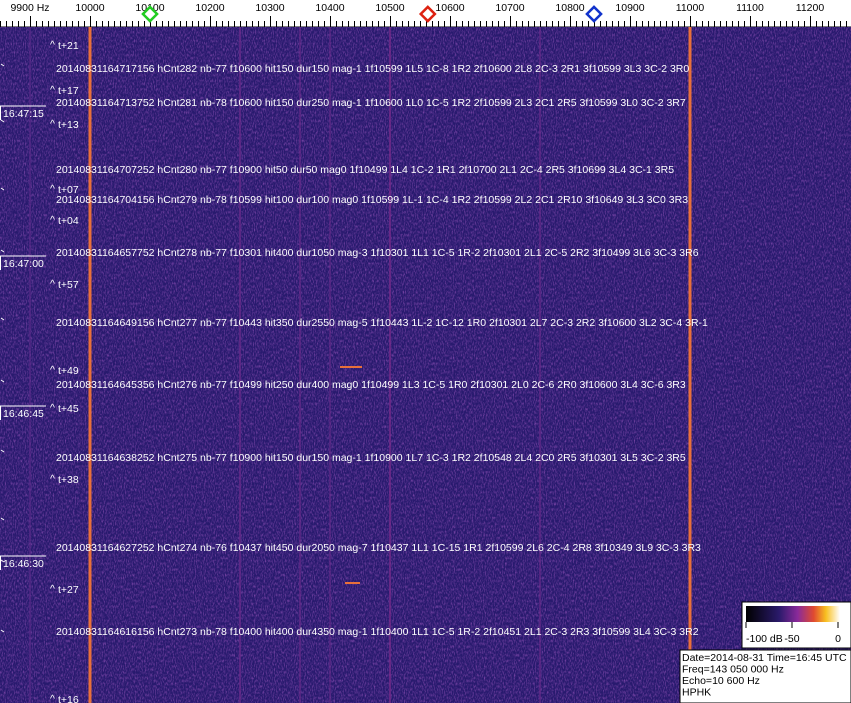 This screenshot has width=851, height=703. What do you see at coordinates (764, 639) in the screenshot?
I see `legend-label: -100 dB` at bounding box center [764, 639].